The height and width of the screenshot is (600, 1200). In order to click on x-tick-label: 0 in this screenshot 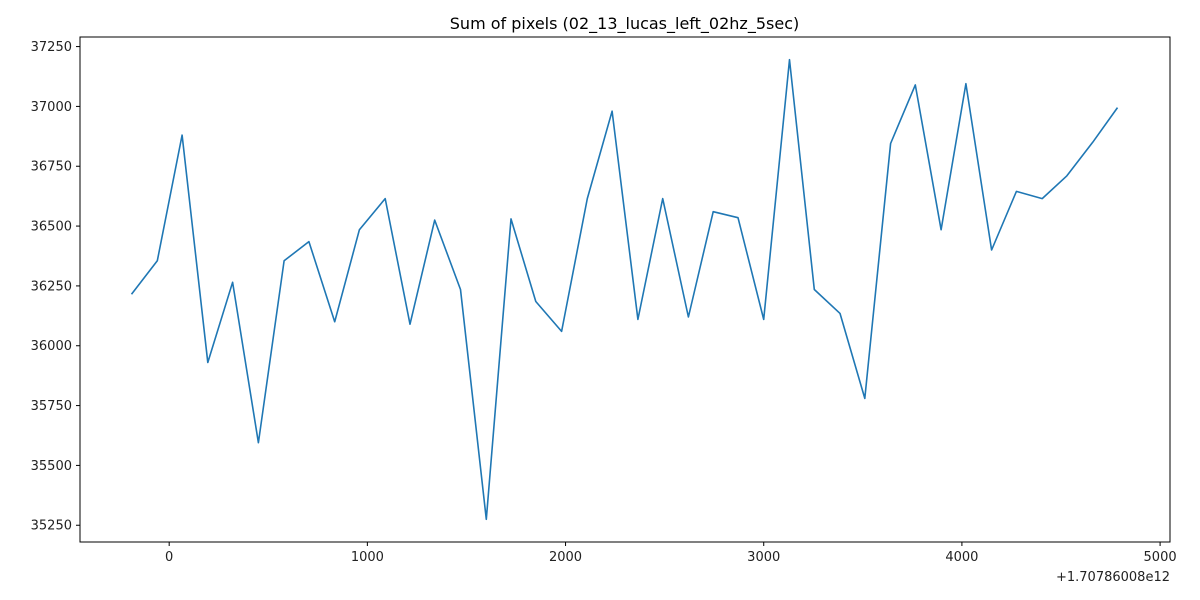, I will do `click(169, 557)`.